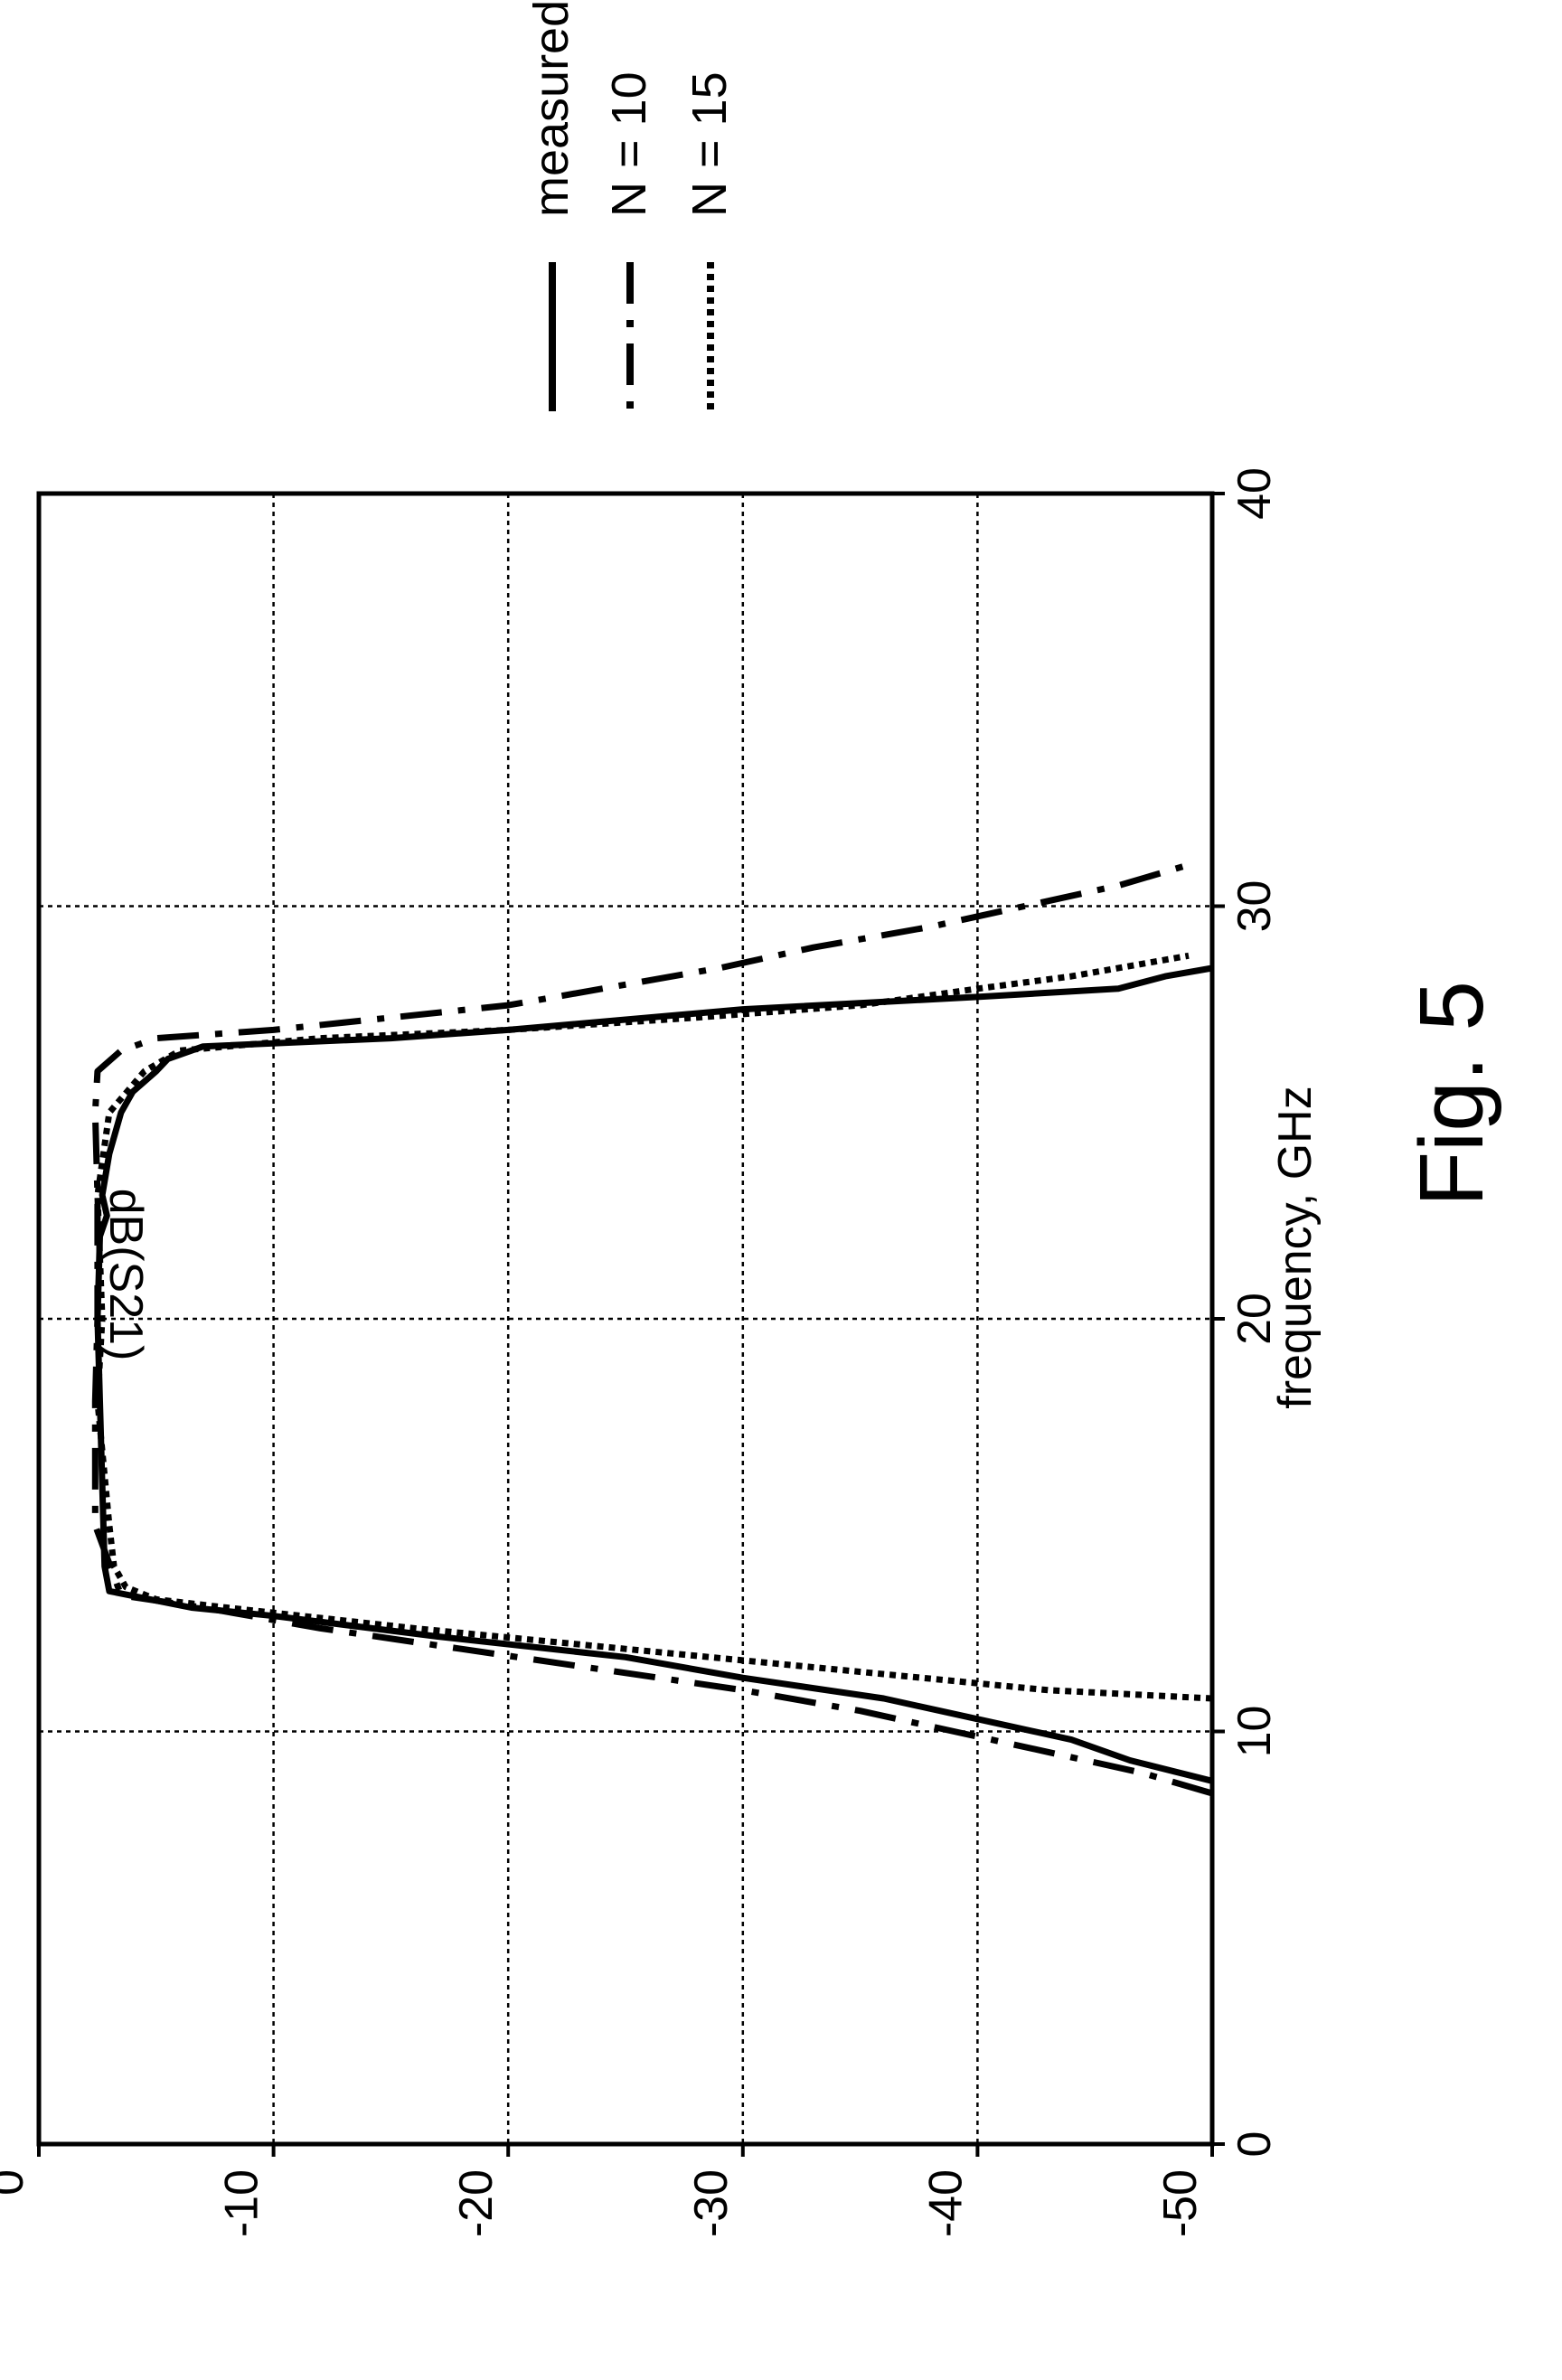 The image size is (1562, 2380). What do you see at coordinates (16, 2182) in the screenshot?
I see `y-tick-label: 0` at bounding box center [16, 2182].